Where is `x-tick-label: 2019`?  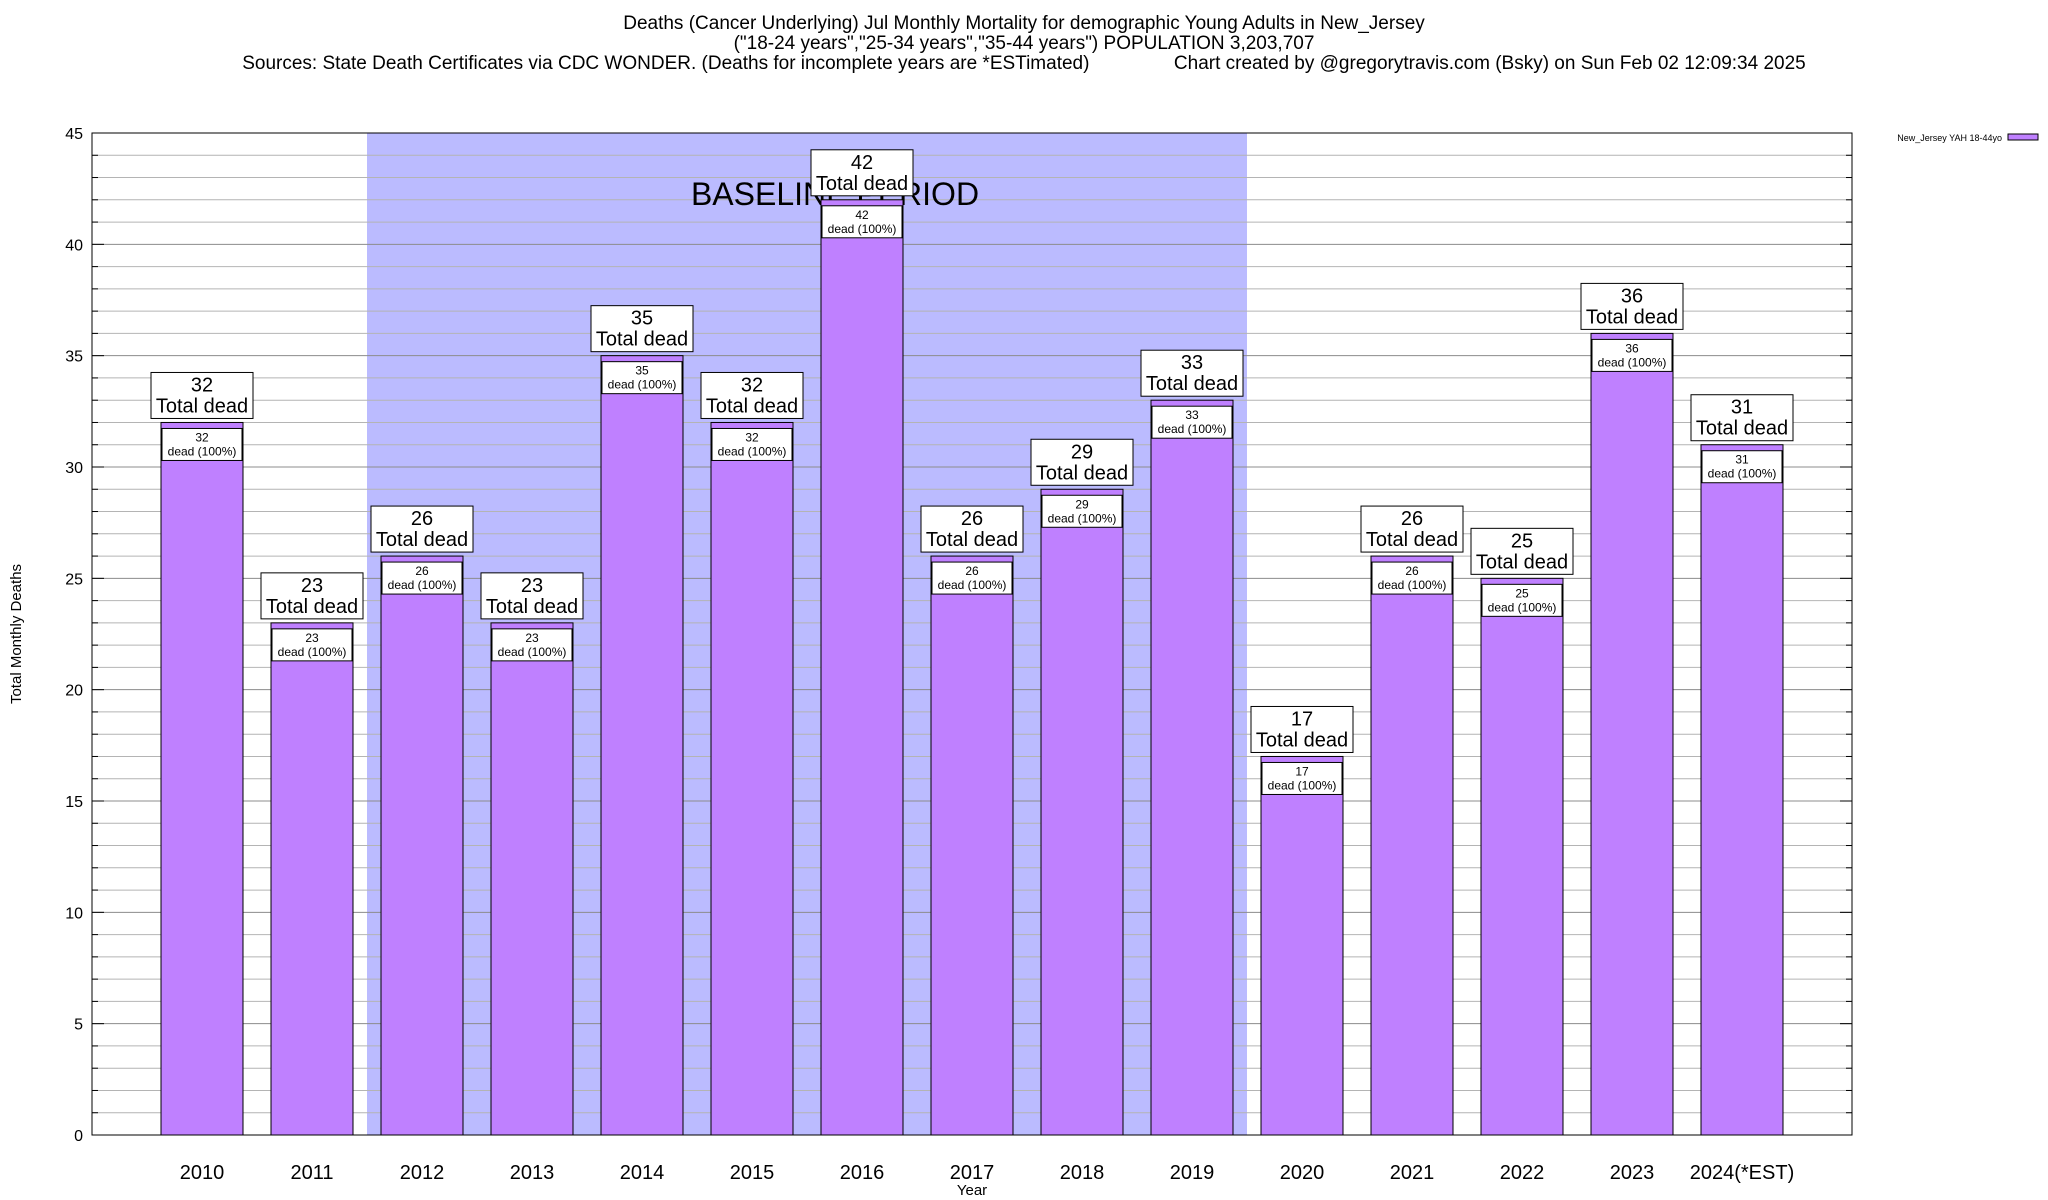
x-tick-label: 2019 is located at coordinates (1192, 1173).